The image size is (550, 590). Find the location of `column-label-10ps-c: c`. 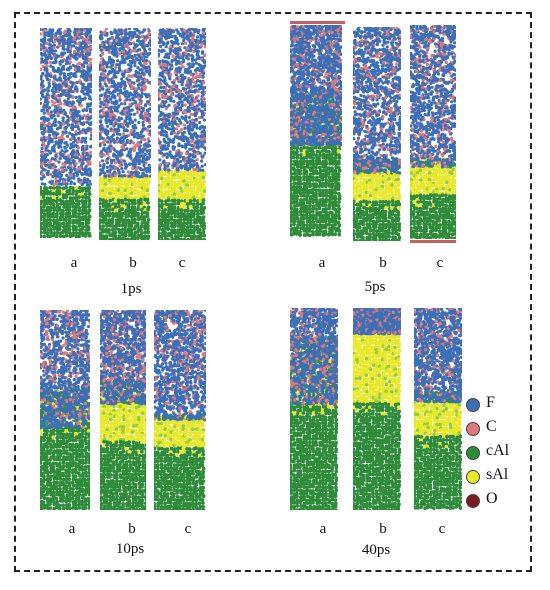

column-label-10ps-c: c is located at coordinates (188, 529).